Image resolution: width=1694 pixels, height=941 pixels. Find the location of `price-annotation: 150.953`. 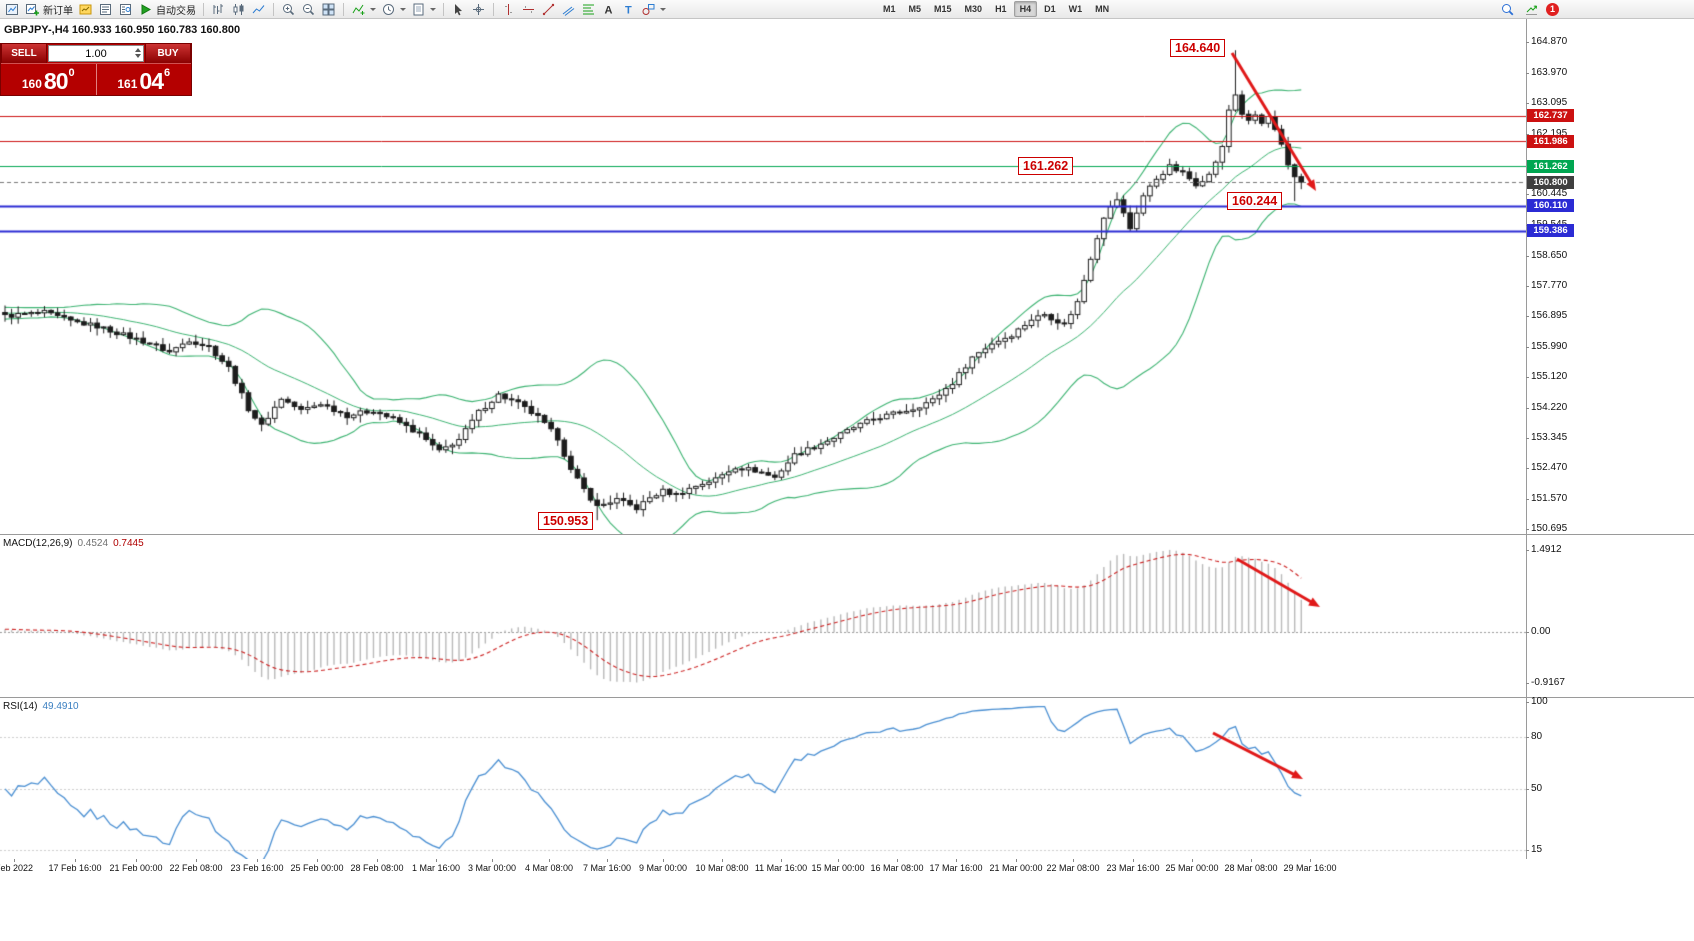

price-annotation: 150.953 is located at coordinates (566, 521).